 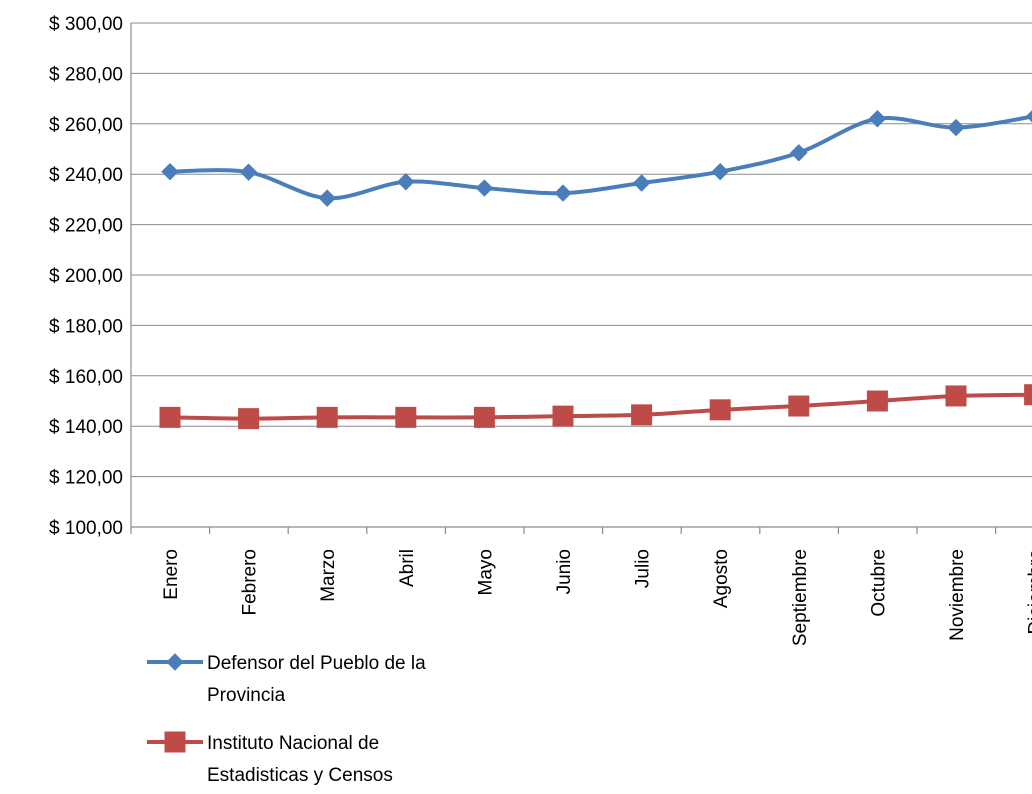 What do you see at coordinates (293, 743) in the screenshot?
I see `legend-label: Instituto Nacional de` at bounding box center [293, 743].